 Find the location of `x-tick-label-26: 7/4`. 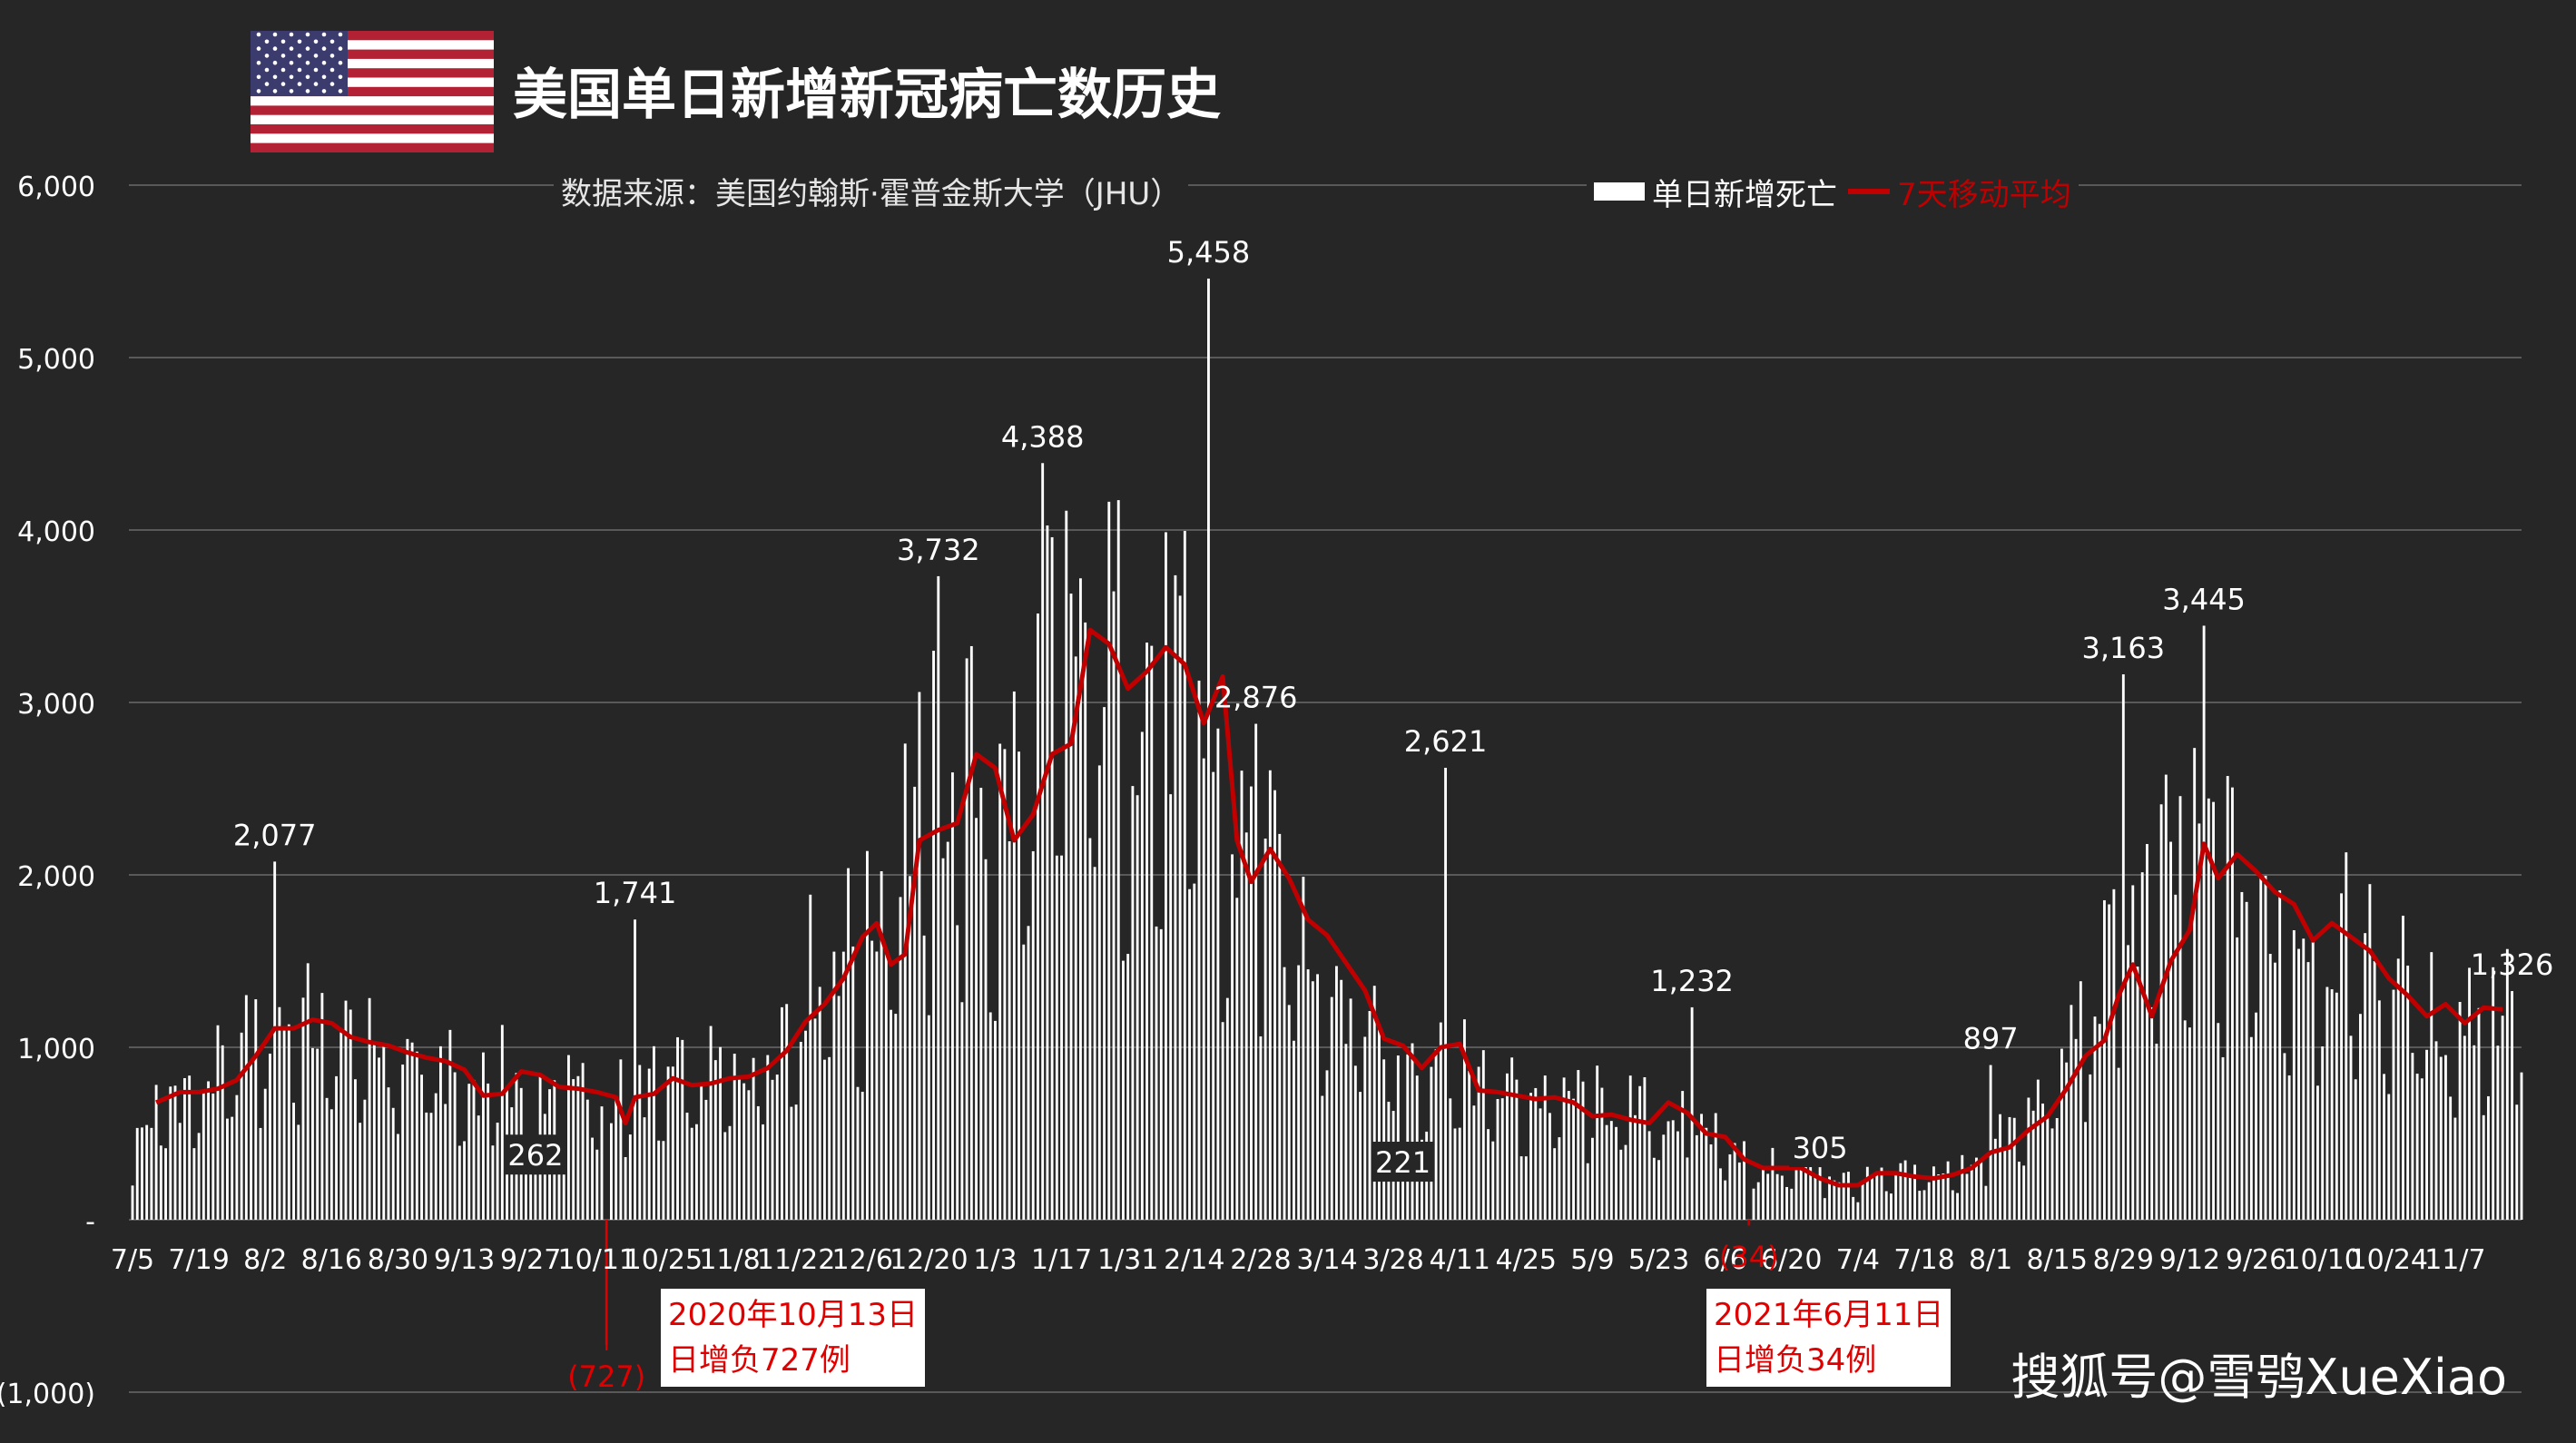

x-tick-label-26: 7/4 is located at coordinates (1858, 1260).